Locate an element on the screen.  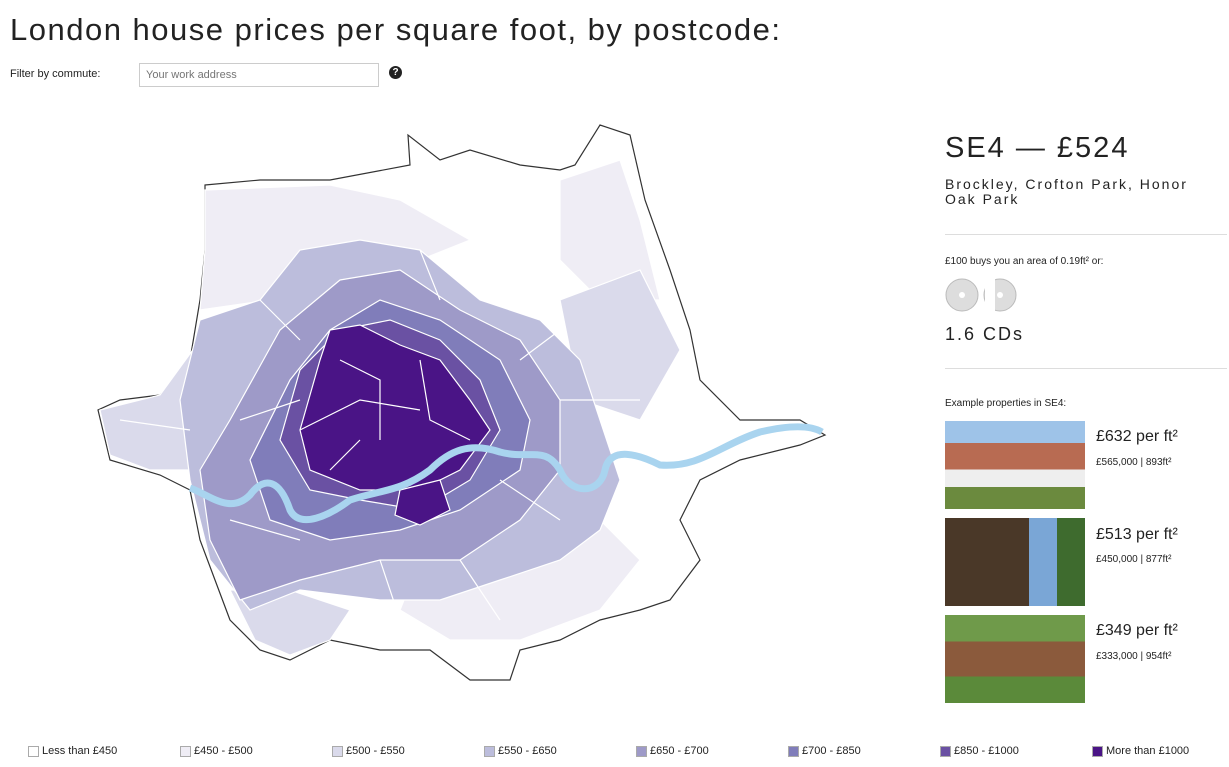
price-per-ft: £632 per ft² is located at coordinates (1137, 436).